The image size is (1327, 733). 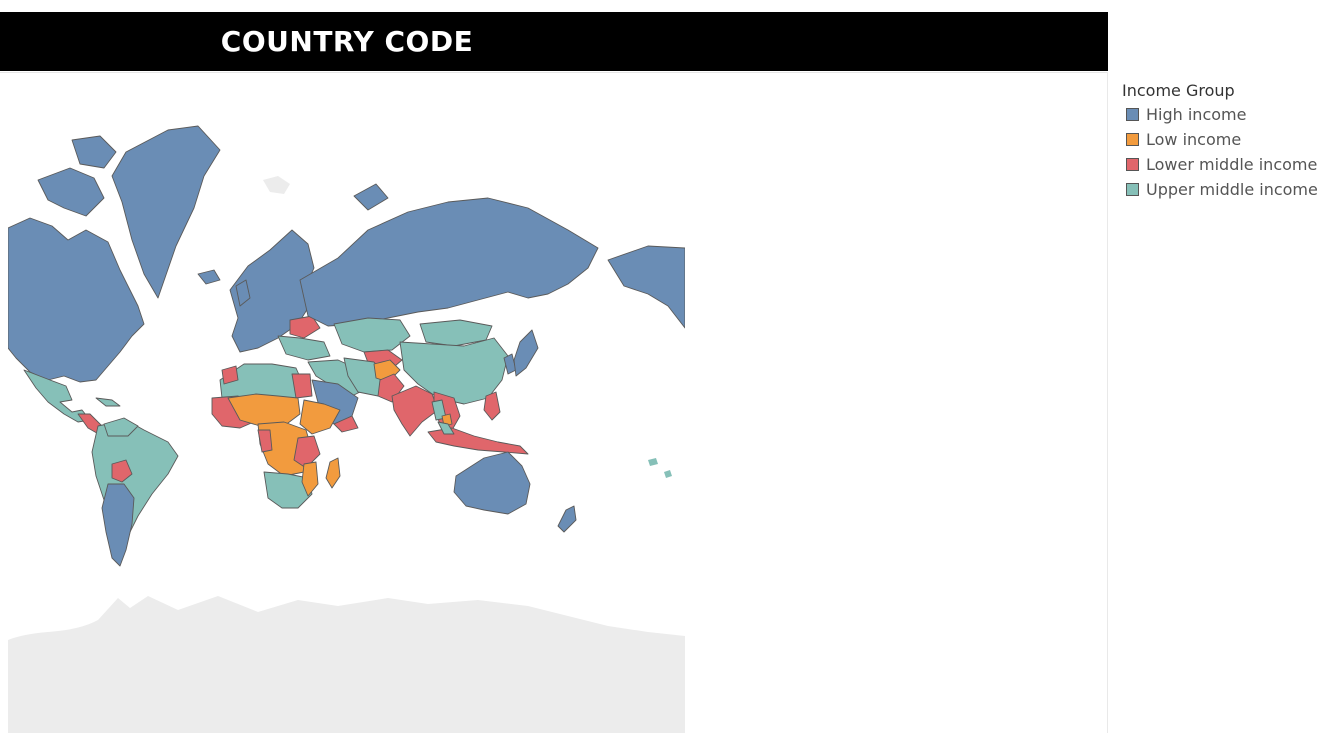 I want to click on legend-item-high-income: High income, so click(x=1224, y=114).